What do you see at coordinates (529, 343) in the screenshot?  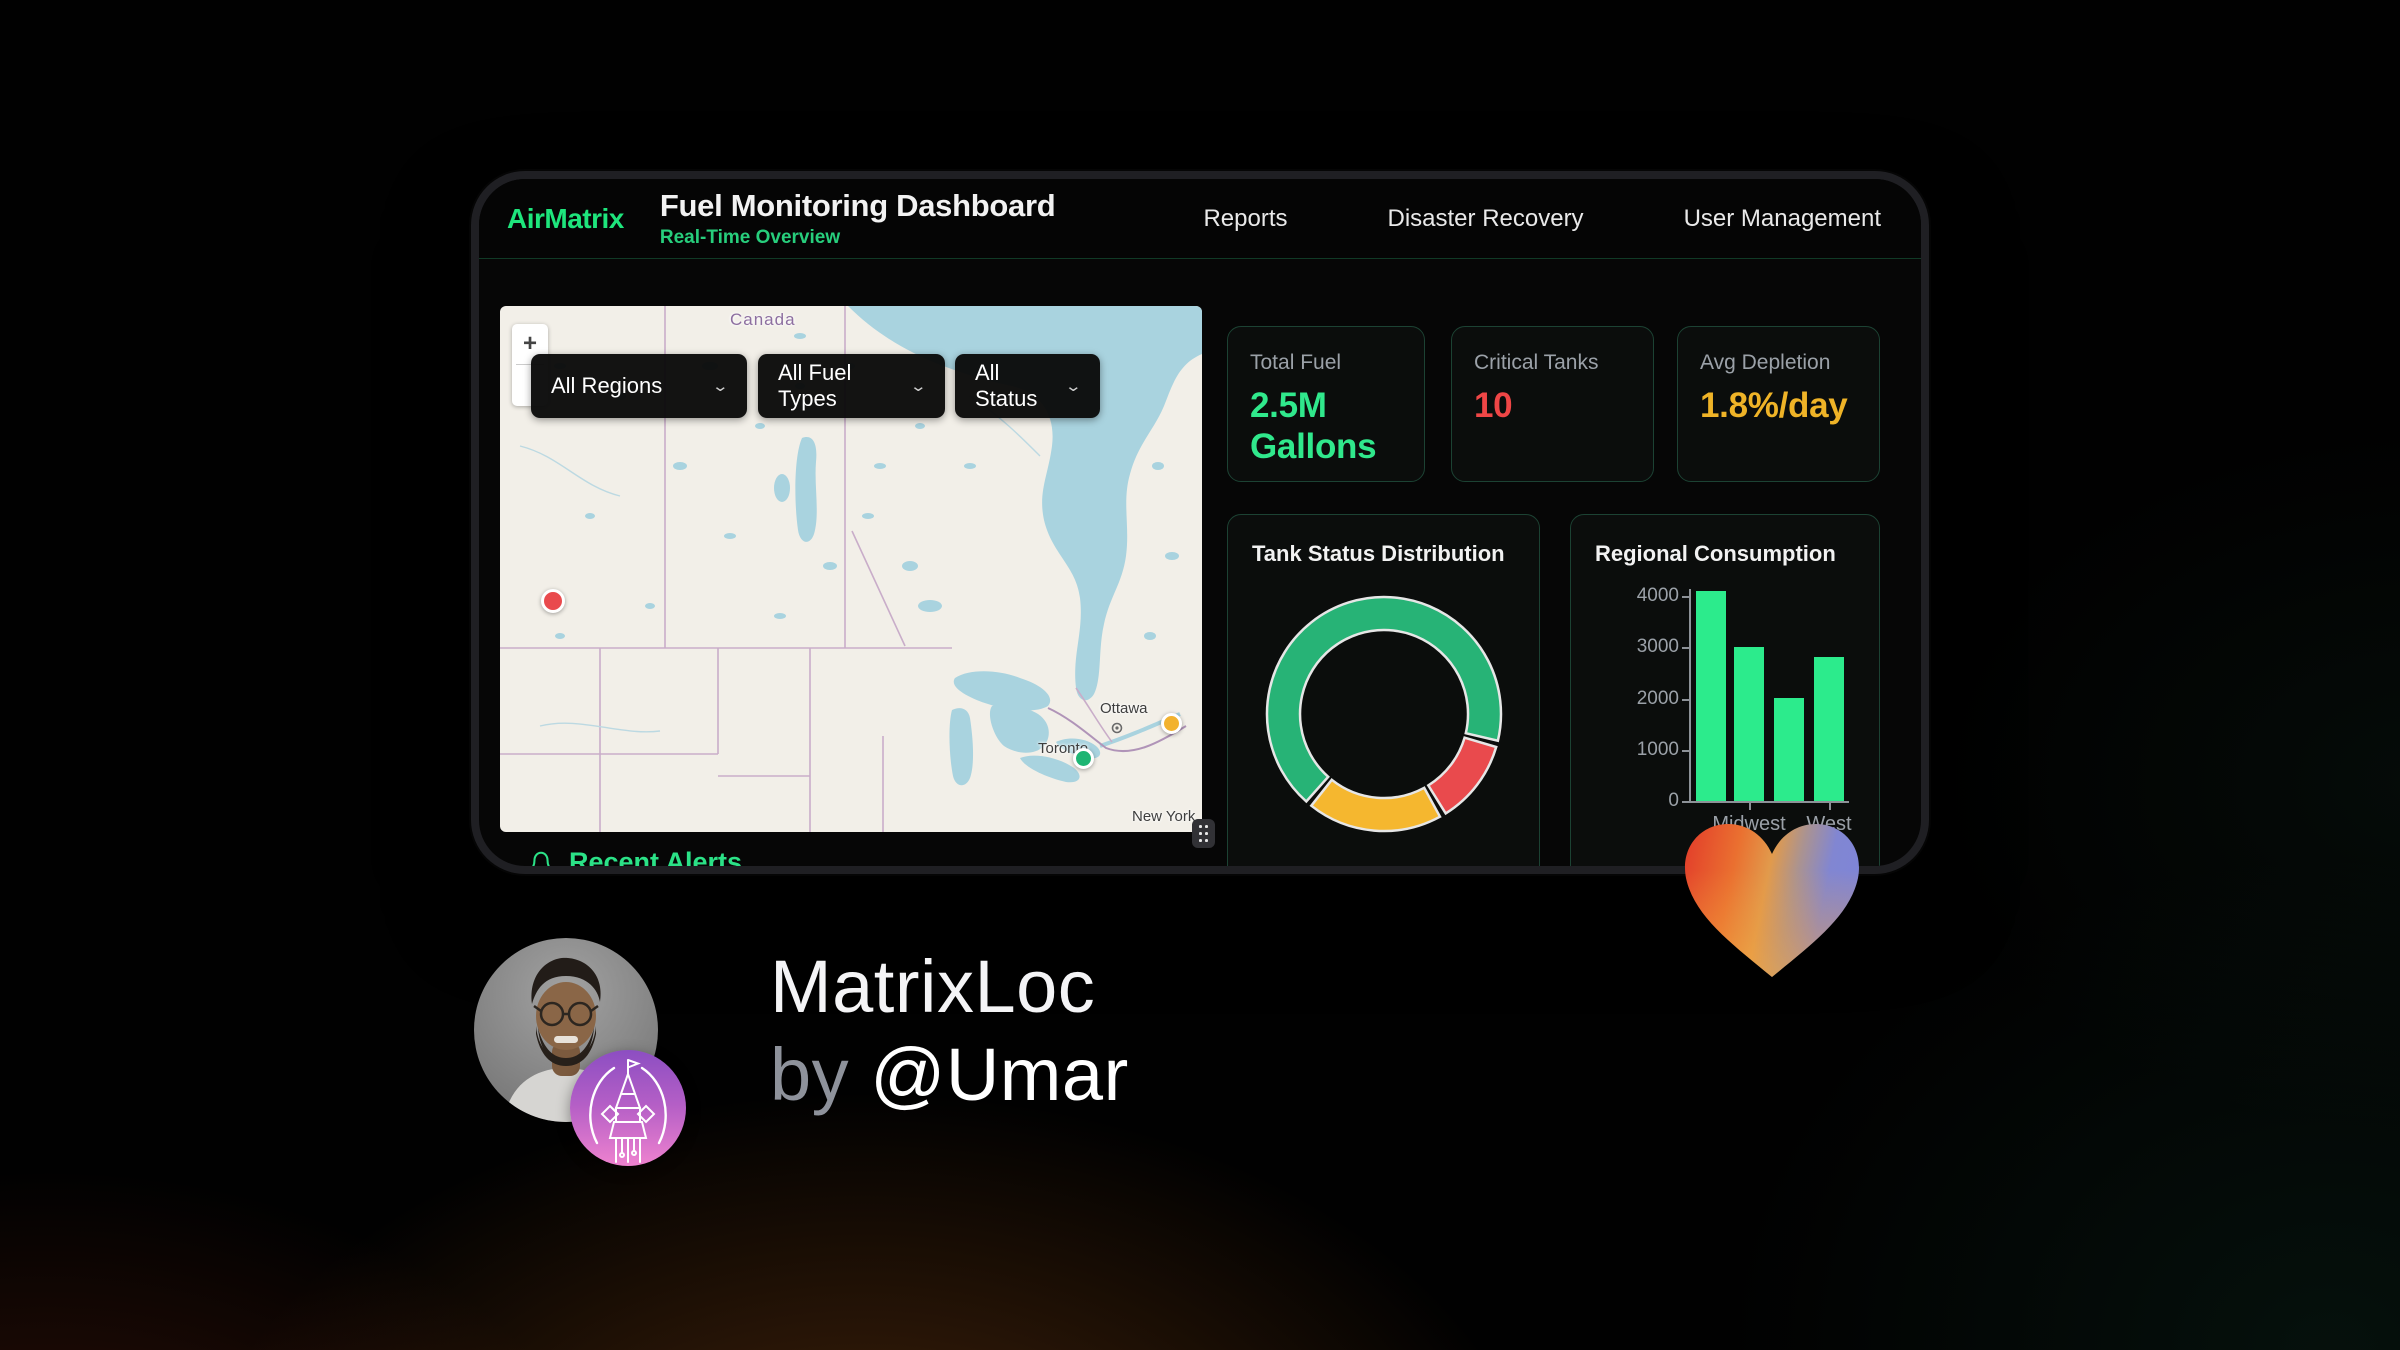 I see `zoom-in-button: +` at bounding box center [529, 343].